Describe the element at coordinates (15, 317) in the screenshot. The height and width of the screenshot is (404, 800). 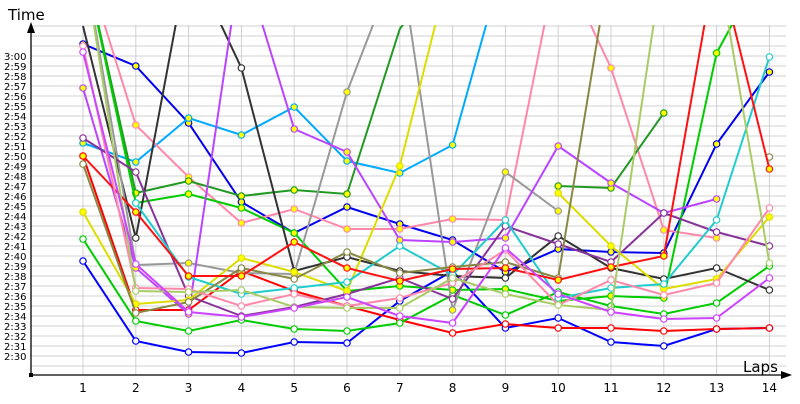
I see `y-tick-label: 2:34` at that location.